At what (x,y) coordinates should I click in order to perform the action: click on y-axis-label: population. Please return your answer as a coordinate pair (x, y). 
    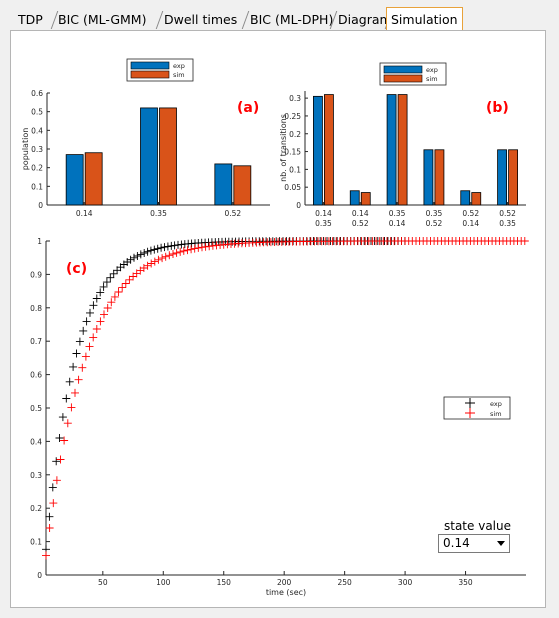
    Looking at the image, I should click on (25, 149).